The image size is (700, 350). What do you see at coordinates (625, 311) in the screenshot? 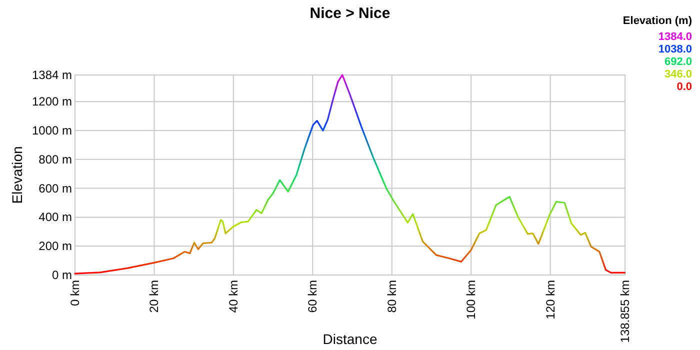
I see `x-tick-label: 138.855 km` at bounding box center [625, 311].